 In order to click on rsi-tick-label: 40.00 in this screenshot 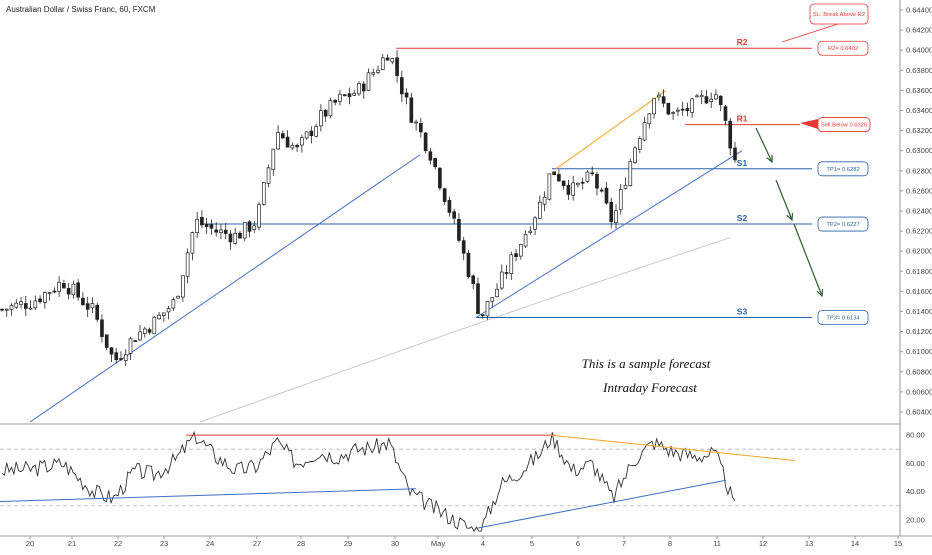, I will do `click(915, 491)`.